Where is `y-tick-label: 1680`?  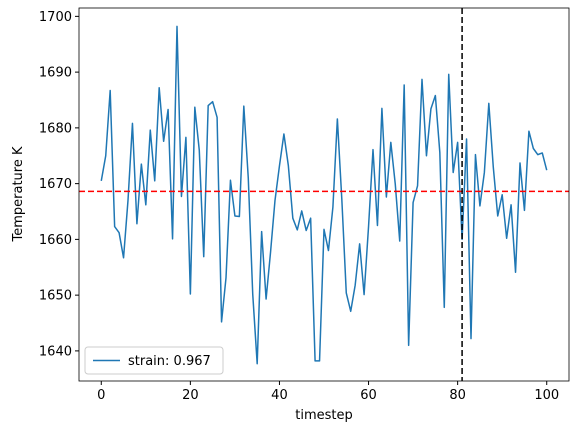
y-tick-label: 1680 is located at coordinates (55, 128).